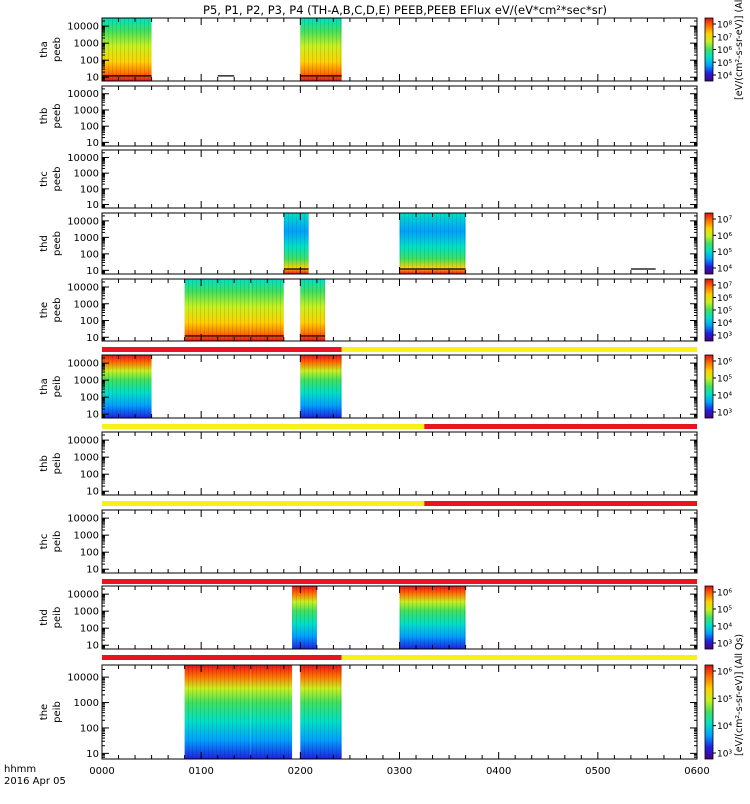 The height and width of the screenshot is (804, 750). Describe the element at coordinates (300, 771) in the screenshot. I see `x-tick-label: 0200` at that location.